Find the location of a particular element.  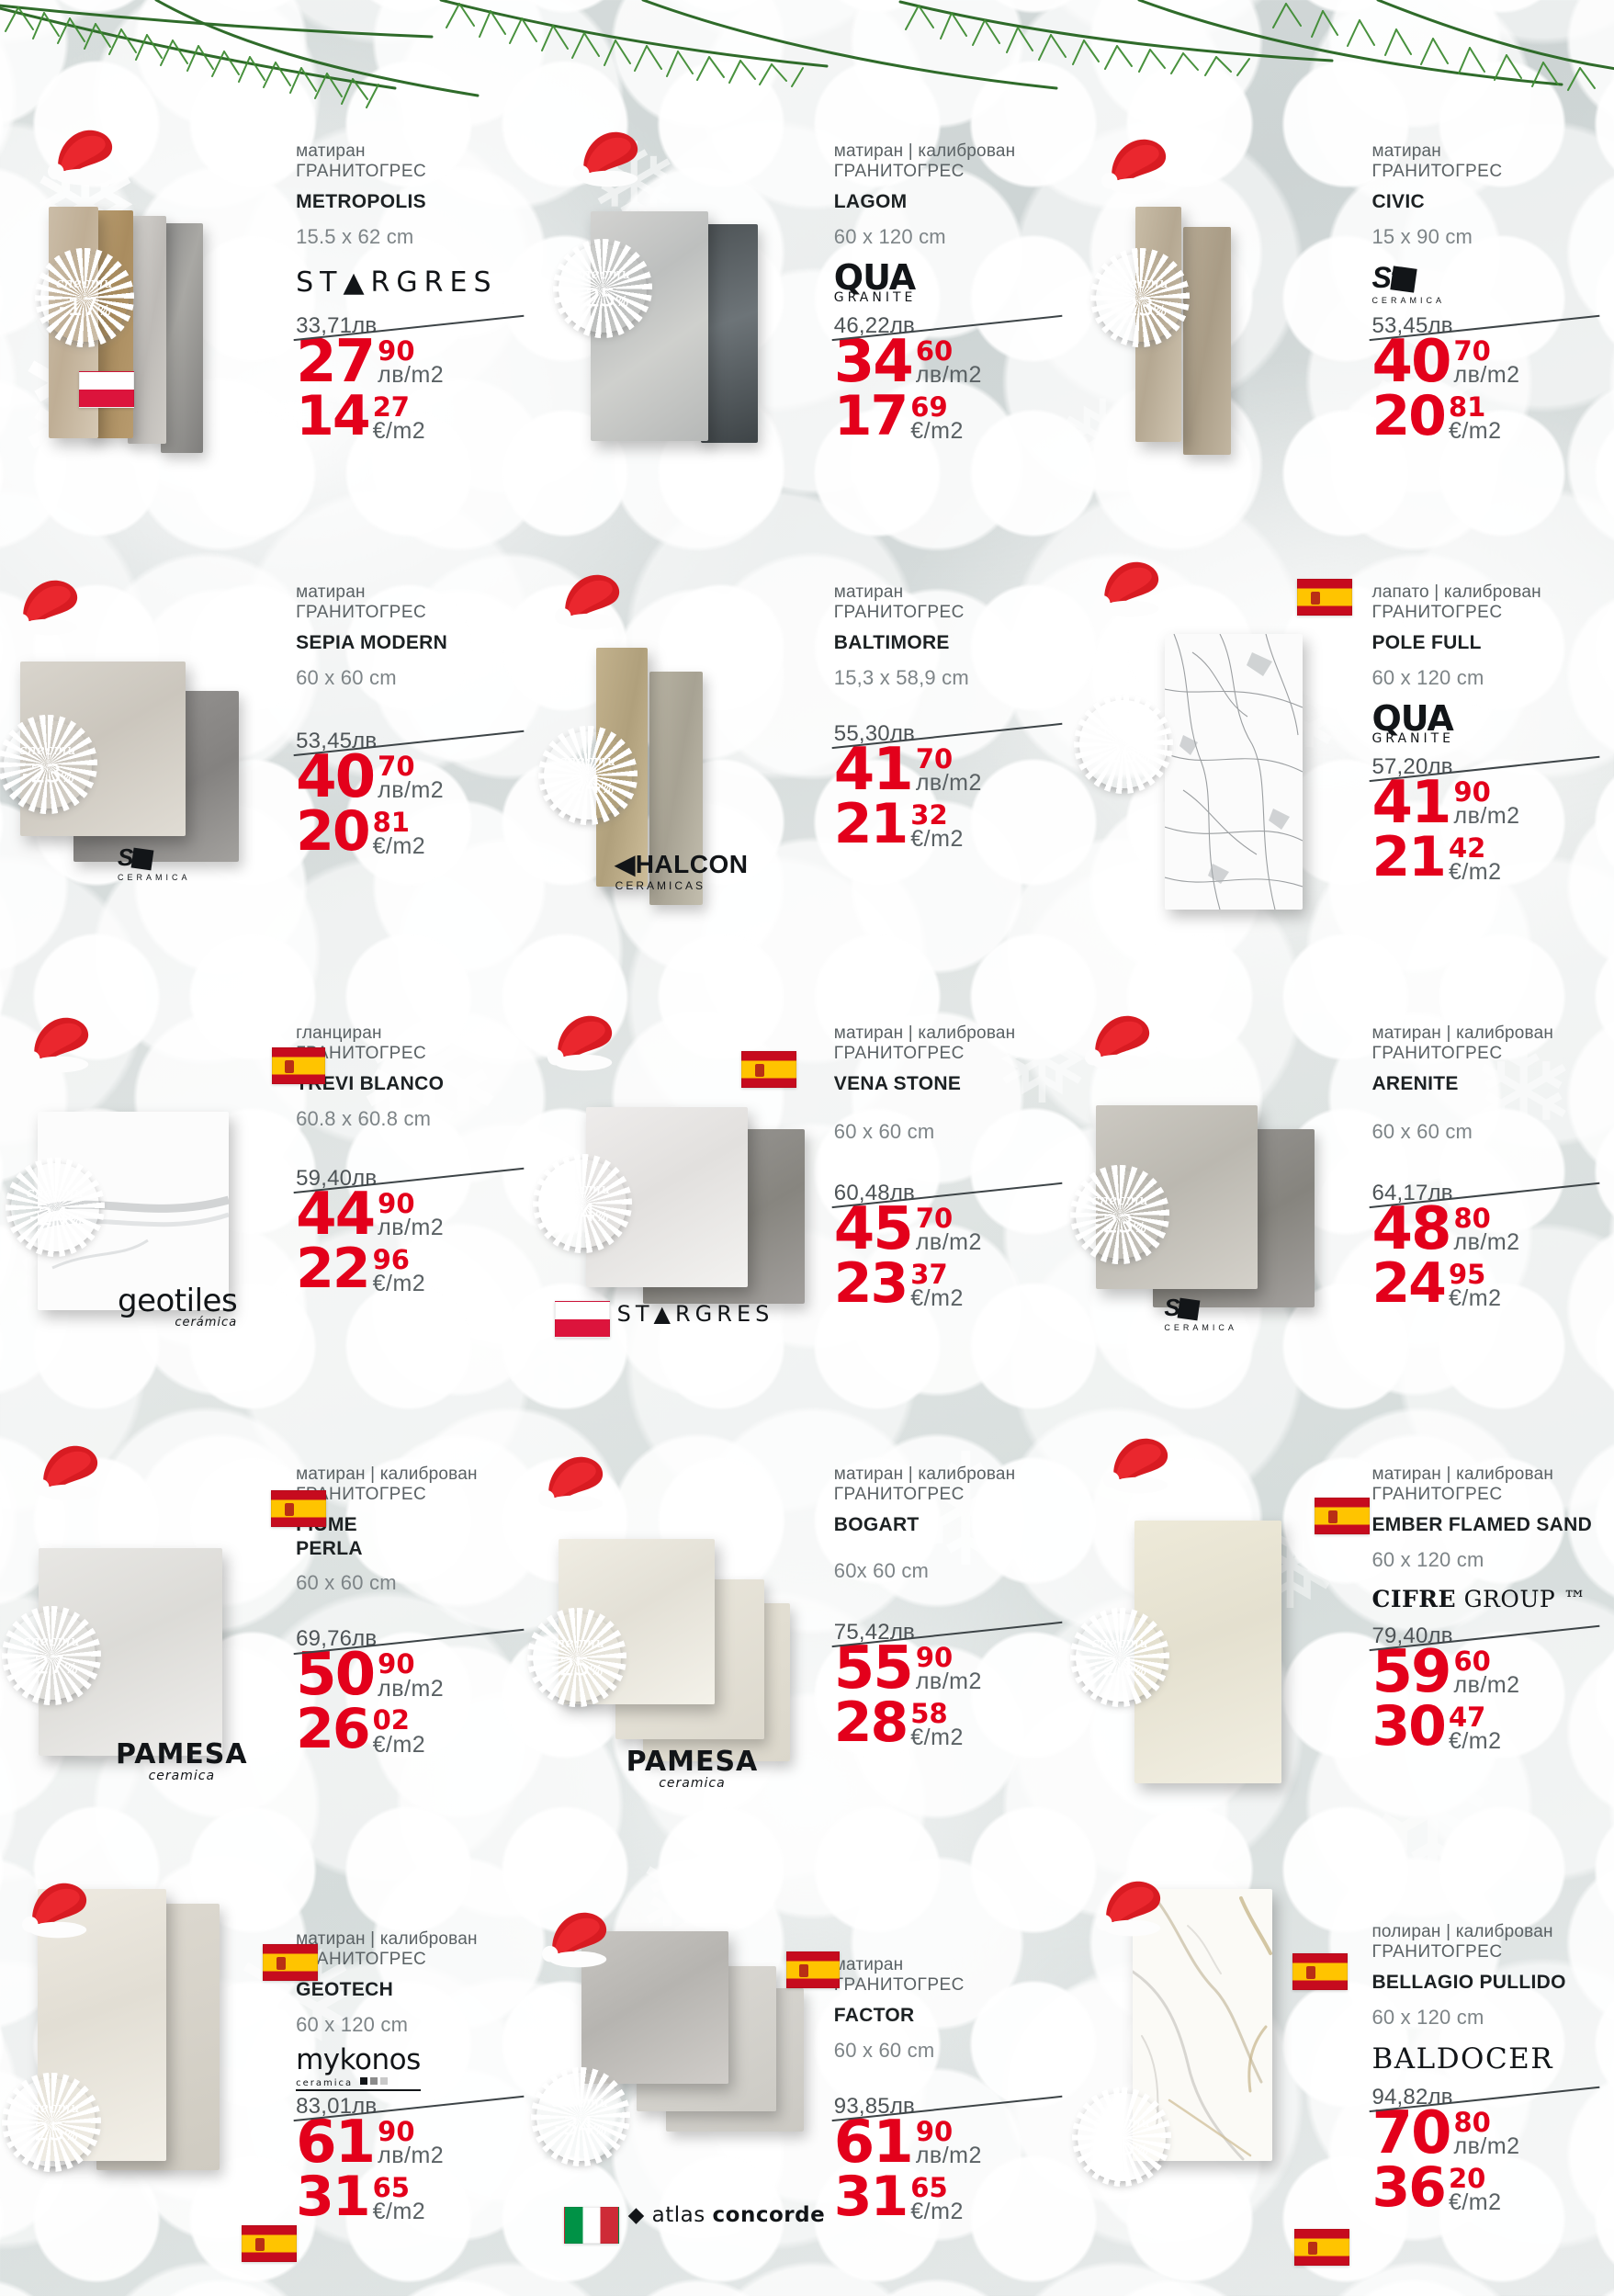

price-eur-whole: 21 is located at coordinates (871, 823).